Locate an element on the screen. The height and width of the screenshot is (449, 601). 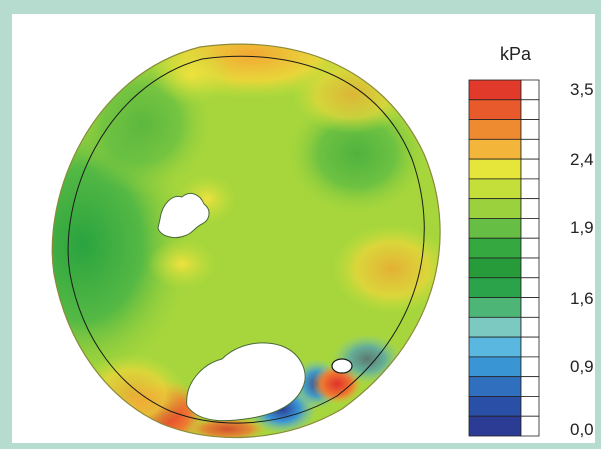
legend-tick-label: 0,0 is located at coordinates (582, 429).